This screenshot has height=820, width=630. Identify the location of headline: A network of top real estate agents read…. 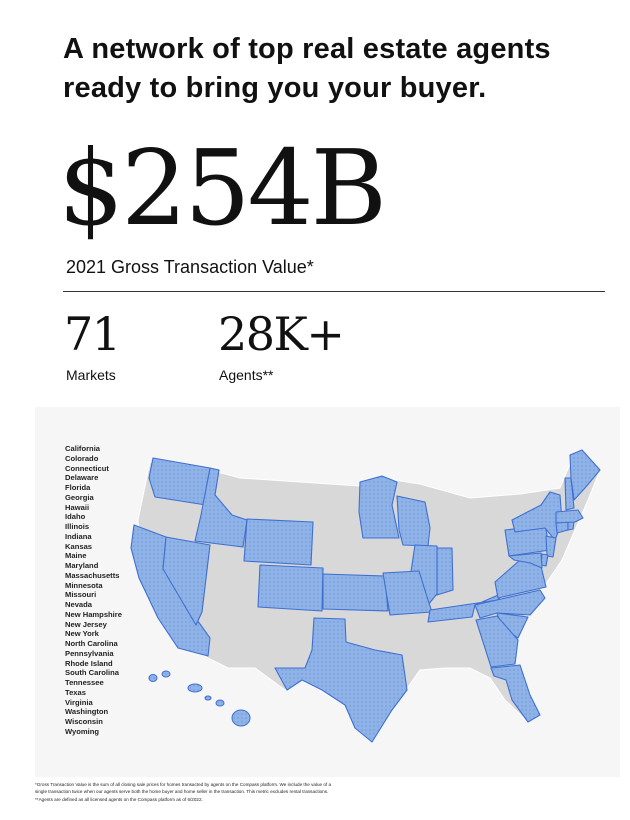
(335, 69).